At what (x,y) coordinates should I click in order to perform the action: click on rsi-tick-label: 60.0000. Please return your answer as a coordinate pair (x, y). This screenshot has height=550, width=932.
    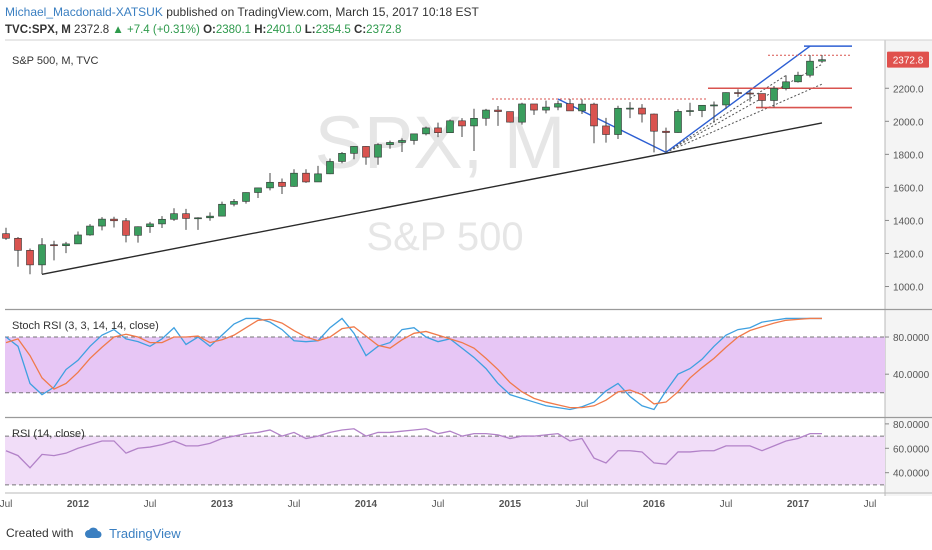
    Looking at the image, I should click on (911, 449).